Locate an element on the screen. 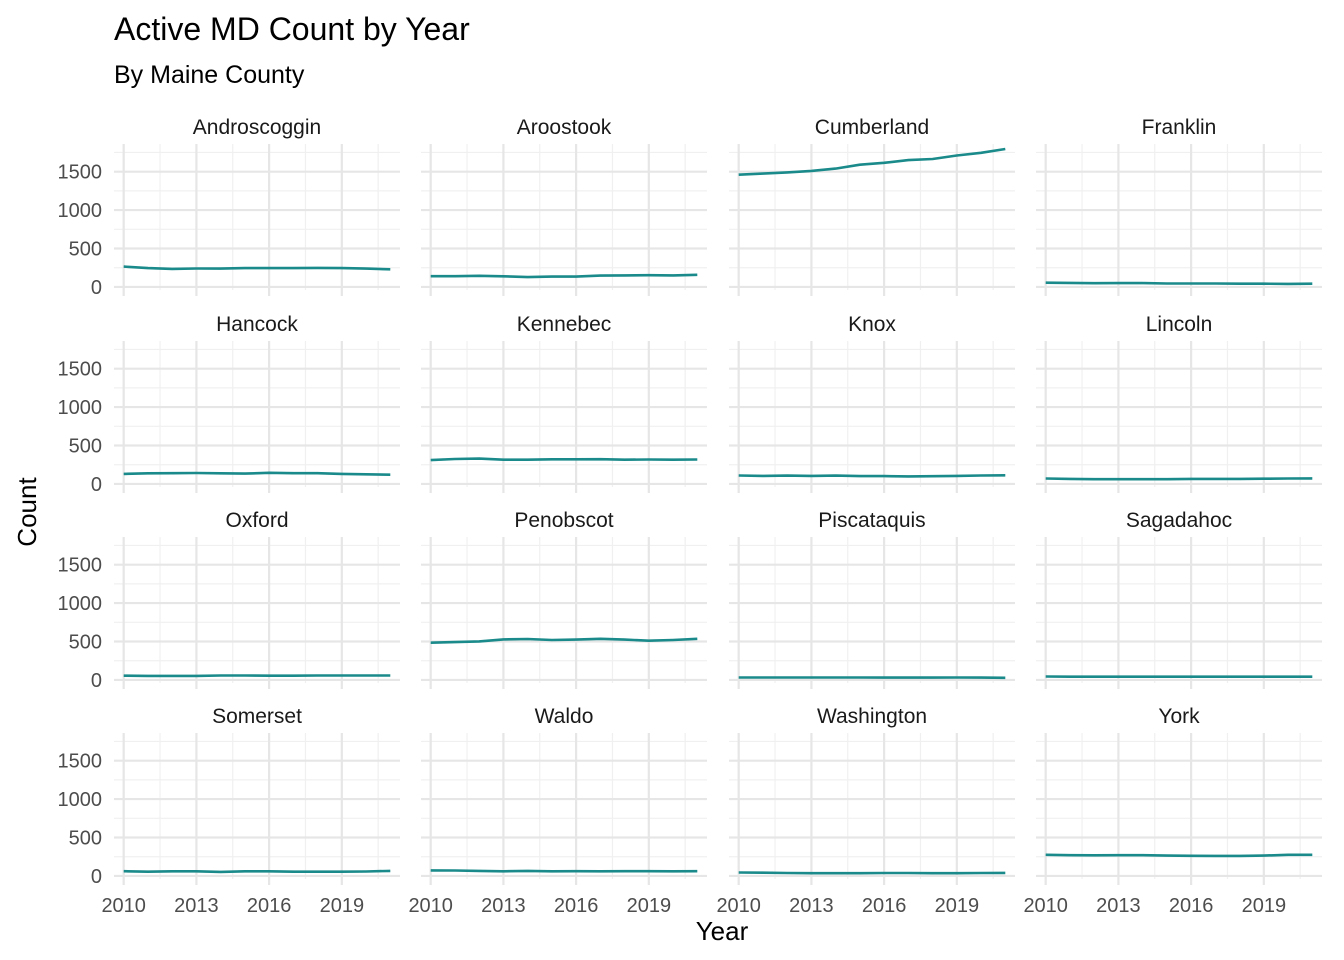  panel-sagadahoc: Sagadahoc is located at coordinates (1179, 599).